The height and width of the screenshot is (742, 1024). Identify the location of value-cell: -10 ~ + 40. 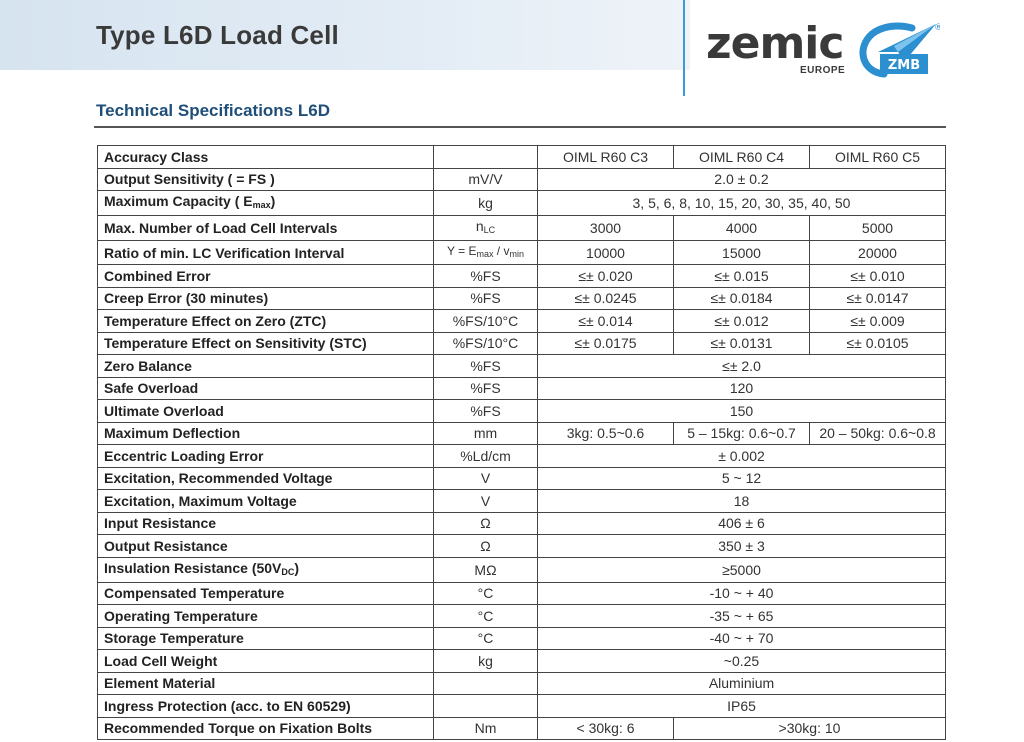
(741, 593).